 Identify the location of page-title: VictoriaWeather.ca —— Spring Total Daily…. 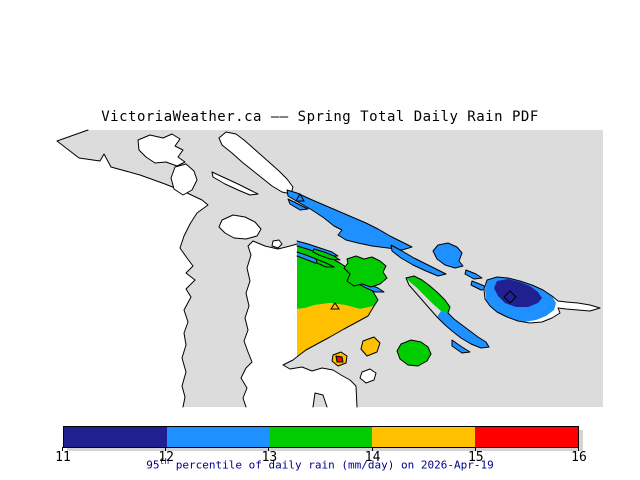
(320, 117).